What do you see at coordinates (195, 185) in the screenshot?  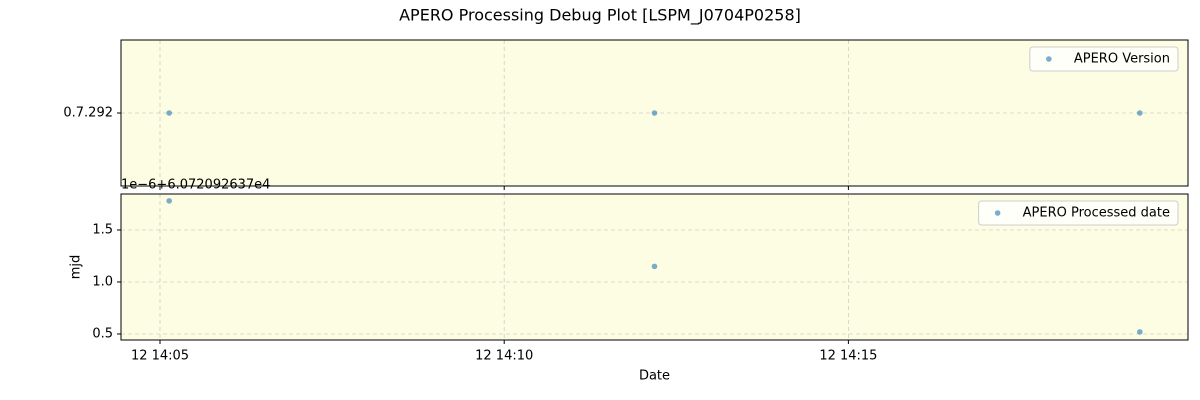 I see `offset-text: 1e−6+6.072092637e4` at bounding box center [195, 185].